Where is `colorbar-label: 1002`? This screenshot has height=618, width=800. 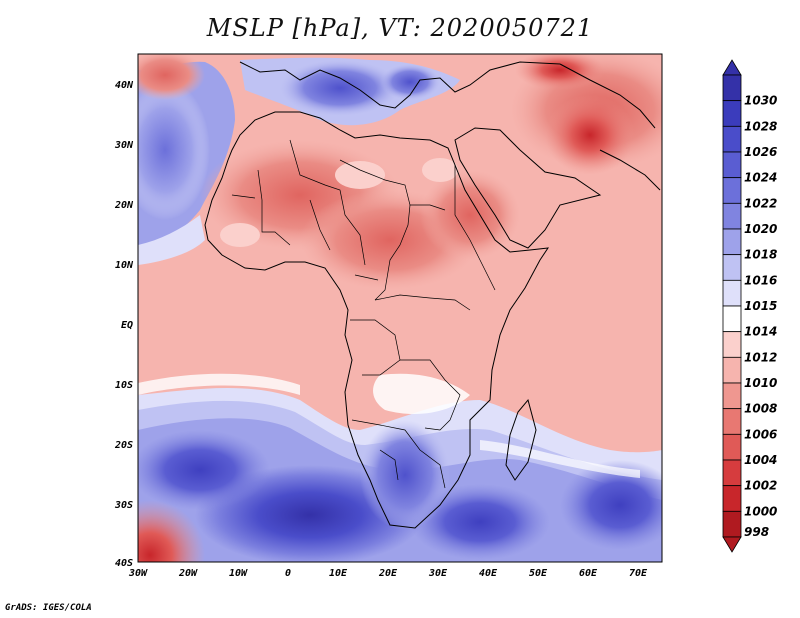 colorbar-label: 1002 is located at coordinates (760, 486).